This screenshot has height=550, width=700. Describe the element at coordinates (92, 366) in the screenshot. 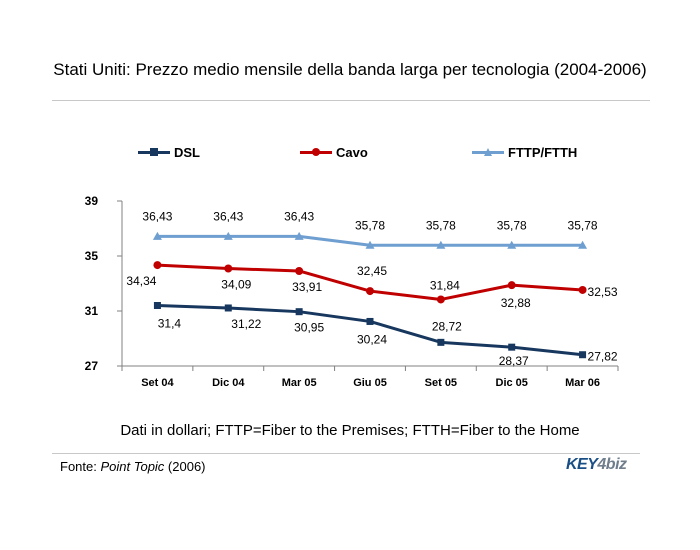

I see `y-tick-label: 27` at that location.